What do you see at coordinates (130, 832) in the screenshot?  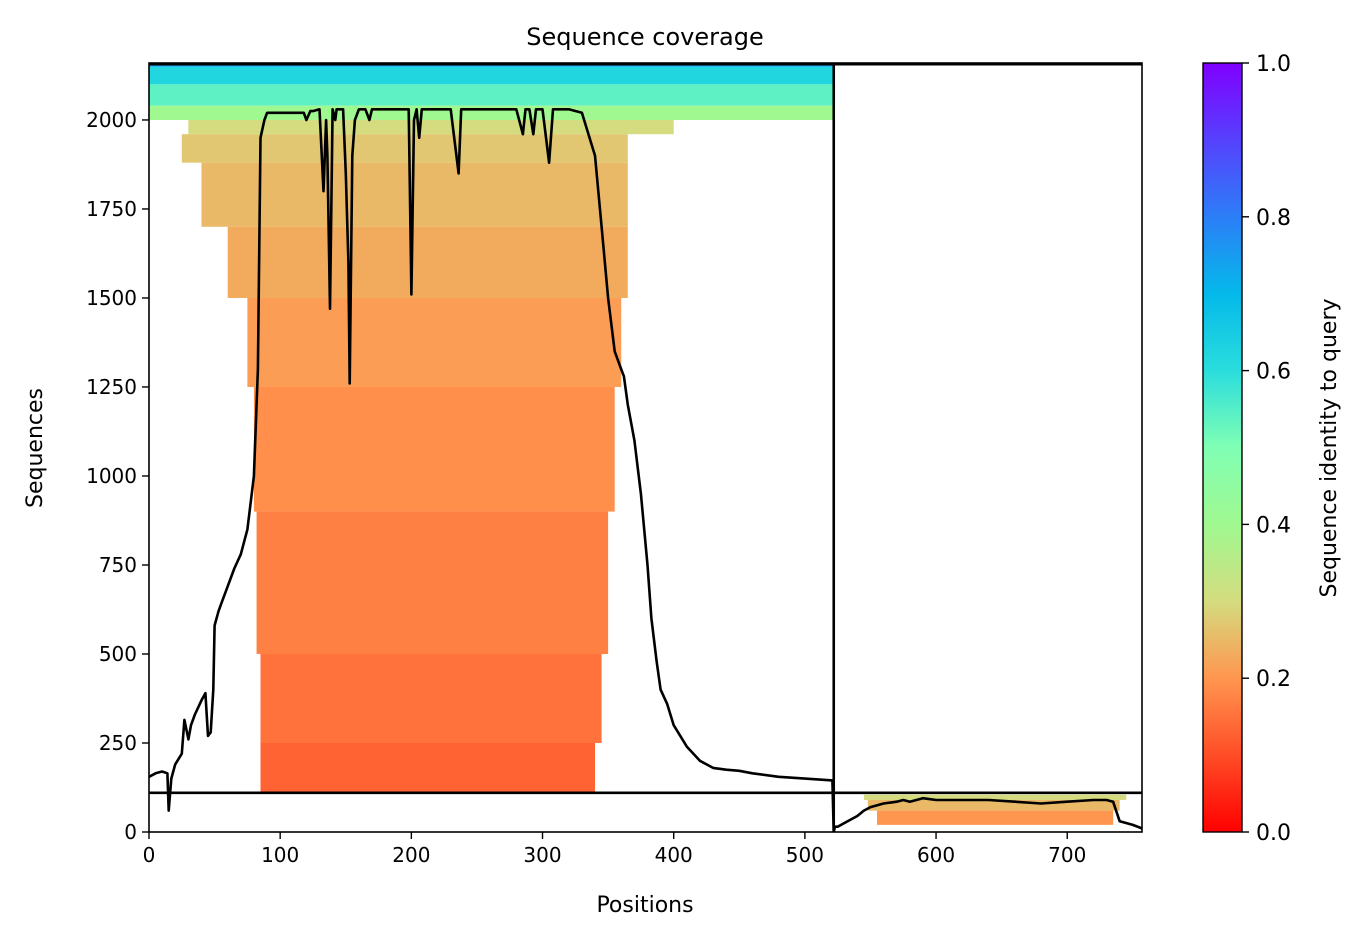 I see `y-tick-label: 0` at bounding box center [130, 832].